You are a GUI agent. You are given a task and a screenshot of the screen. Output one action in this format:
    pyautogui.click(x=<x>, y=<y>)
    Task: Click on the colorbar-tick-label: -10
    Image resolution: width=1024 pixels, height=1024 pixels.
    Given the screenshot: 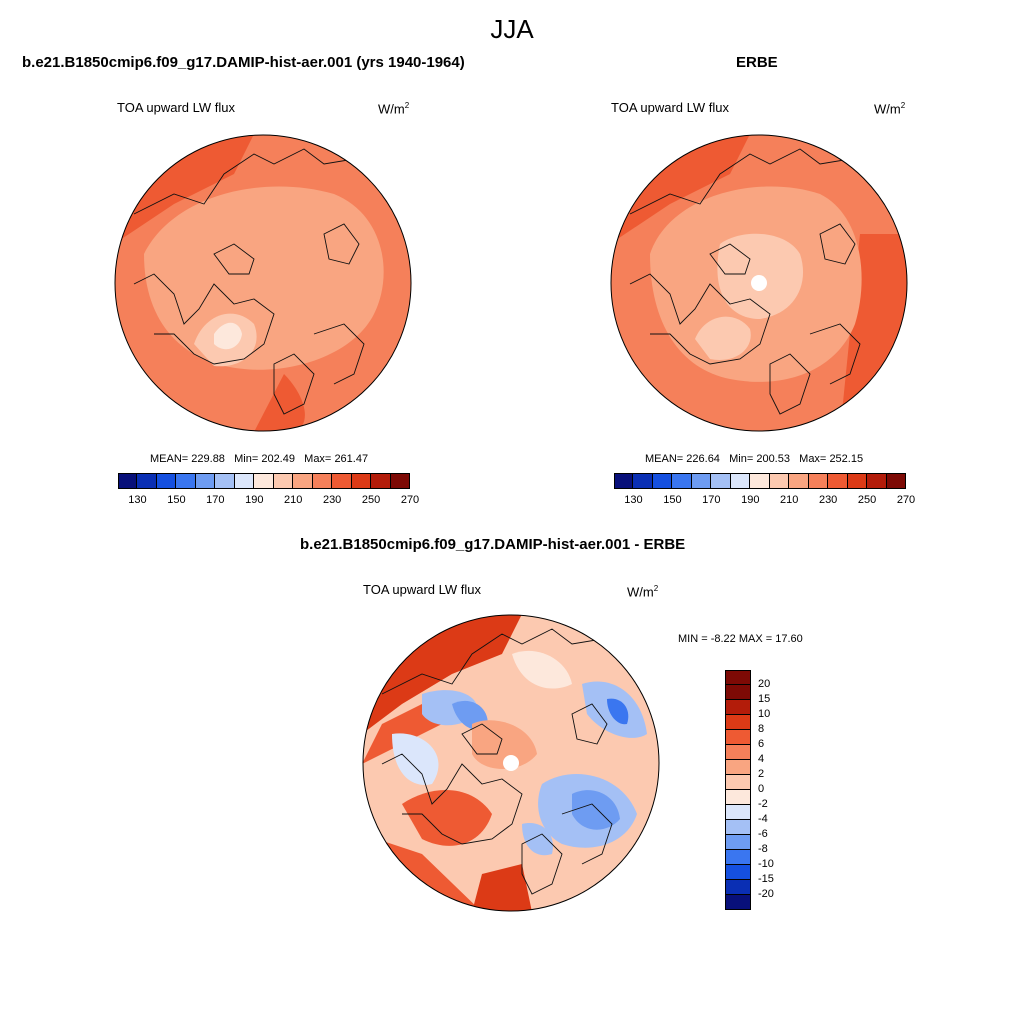 What is the action you would take?
    pyautogui.click(x=766, y=864)
    